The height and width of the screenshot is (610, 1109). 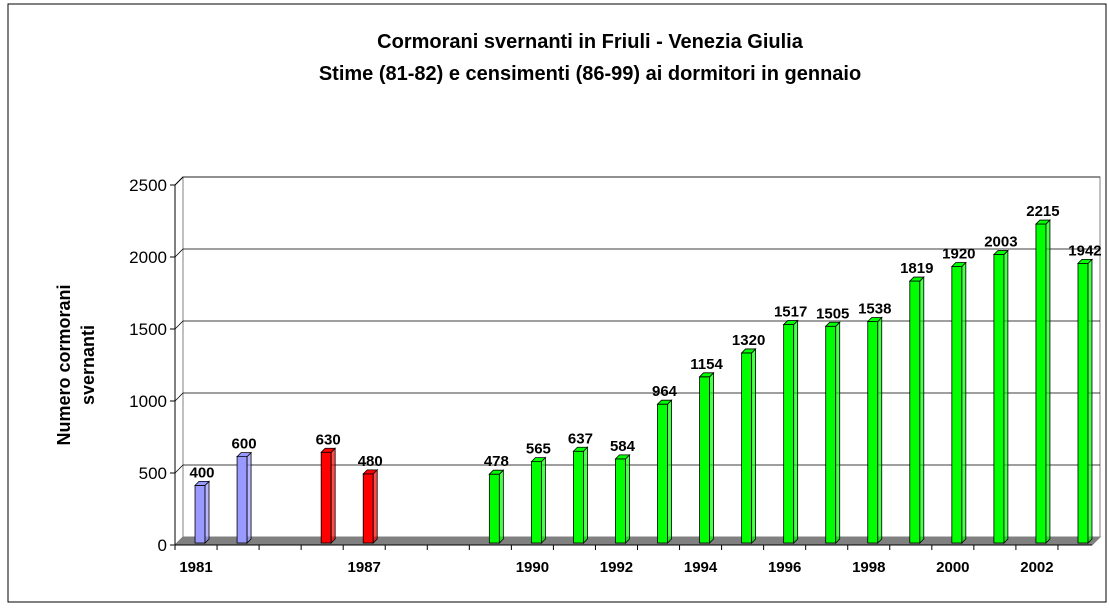 What do you see at coordinates (616, 567) in the screenshot?
I see `x-tick-label: 1992` at bounding box center [616, 567].